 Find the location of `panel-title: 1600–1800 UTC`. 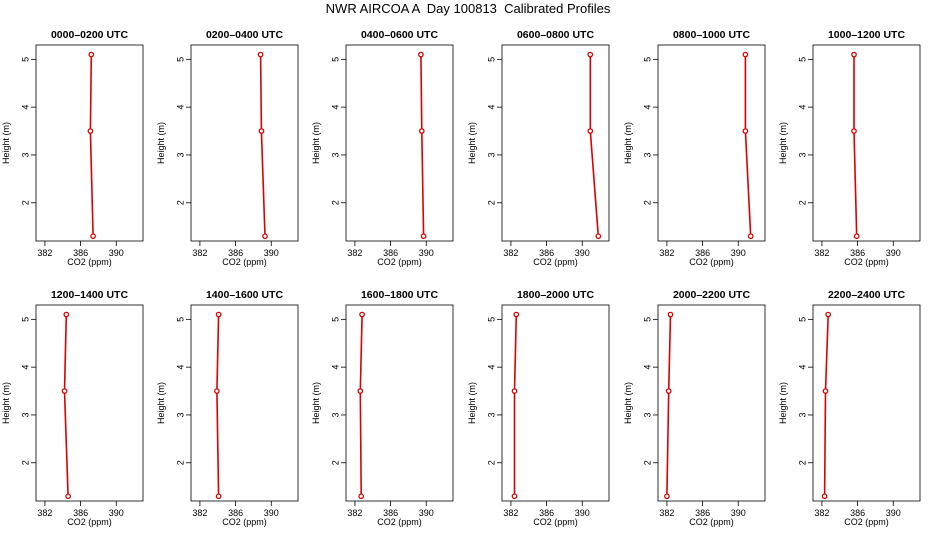

panel-title: 1600–1800 UTC is located at coordinates (399, 295).